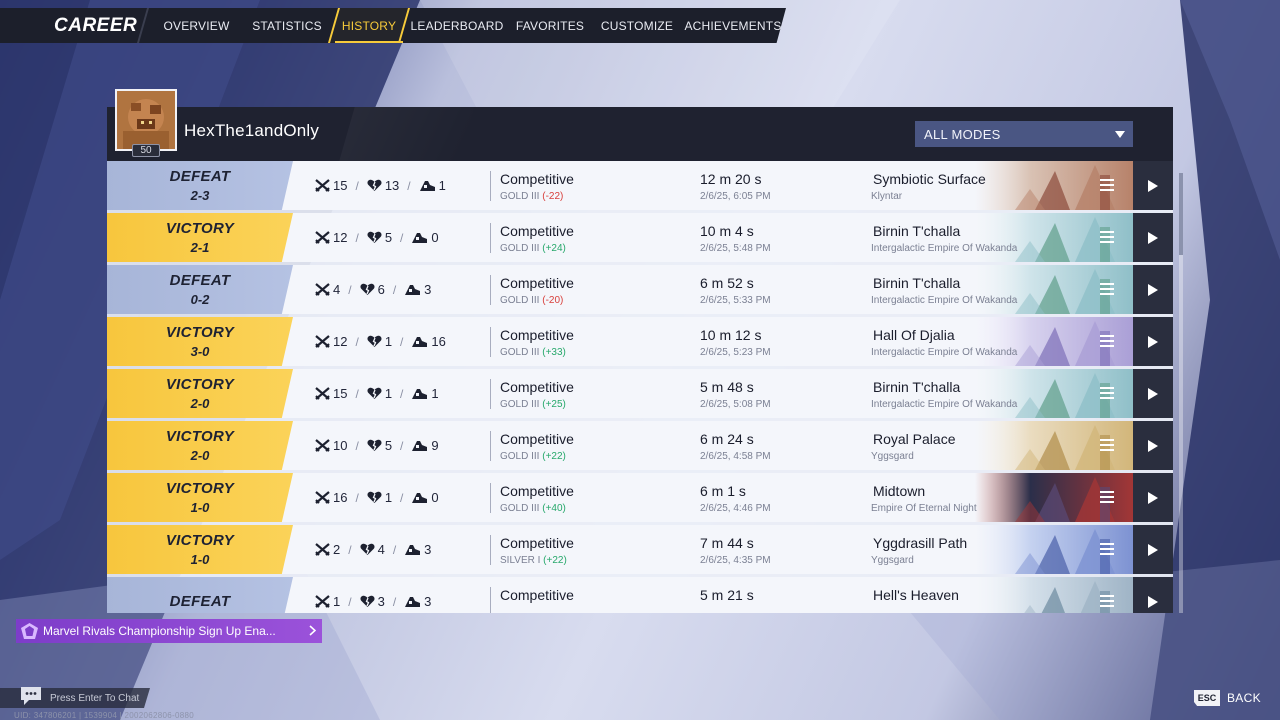  What do you see at coordinates (640, 595) in the screenshot?
I see `match-row: DEFEAT 1 / 3 /` at bounding box center [640, 595].